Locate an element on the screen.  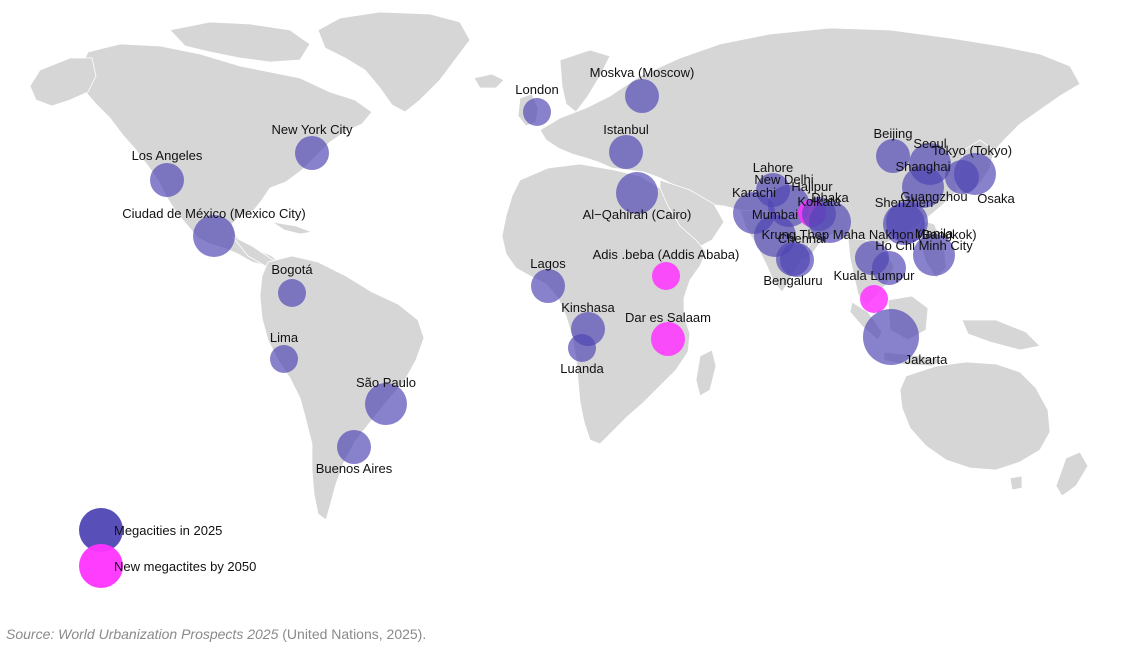
scandinavia-shape is located at coordinates (585, 81).